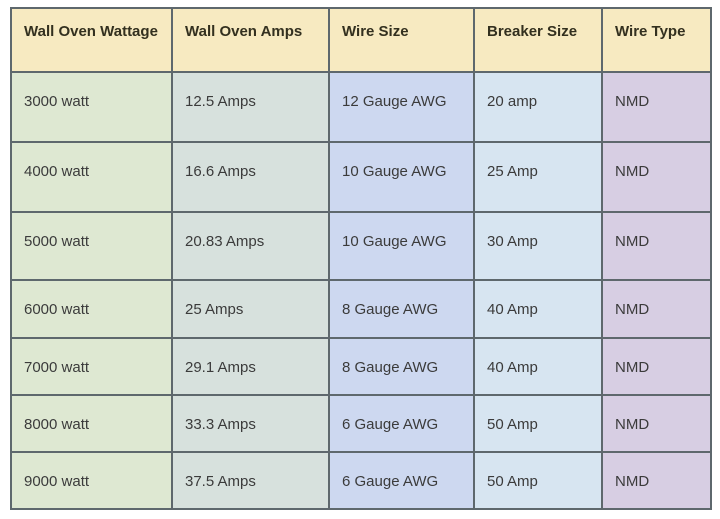 Image resolution: width=720 pixels, height=519 pixels. What do you see at coordinates (250, 480) in the screenshot?
I see `cell-amps: 37.5 Amps` at bounding box center [250, 480].